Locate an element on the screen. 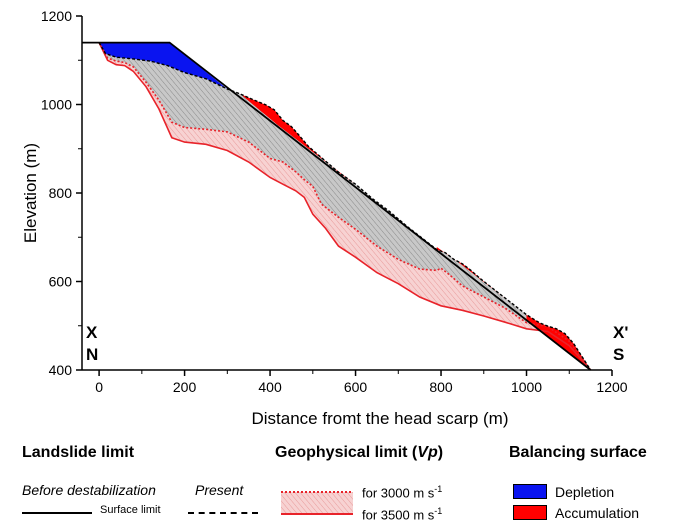  legend-geophysical-swatch is located at coordinates (317, 503).